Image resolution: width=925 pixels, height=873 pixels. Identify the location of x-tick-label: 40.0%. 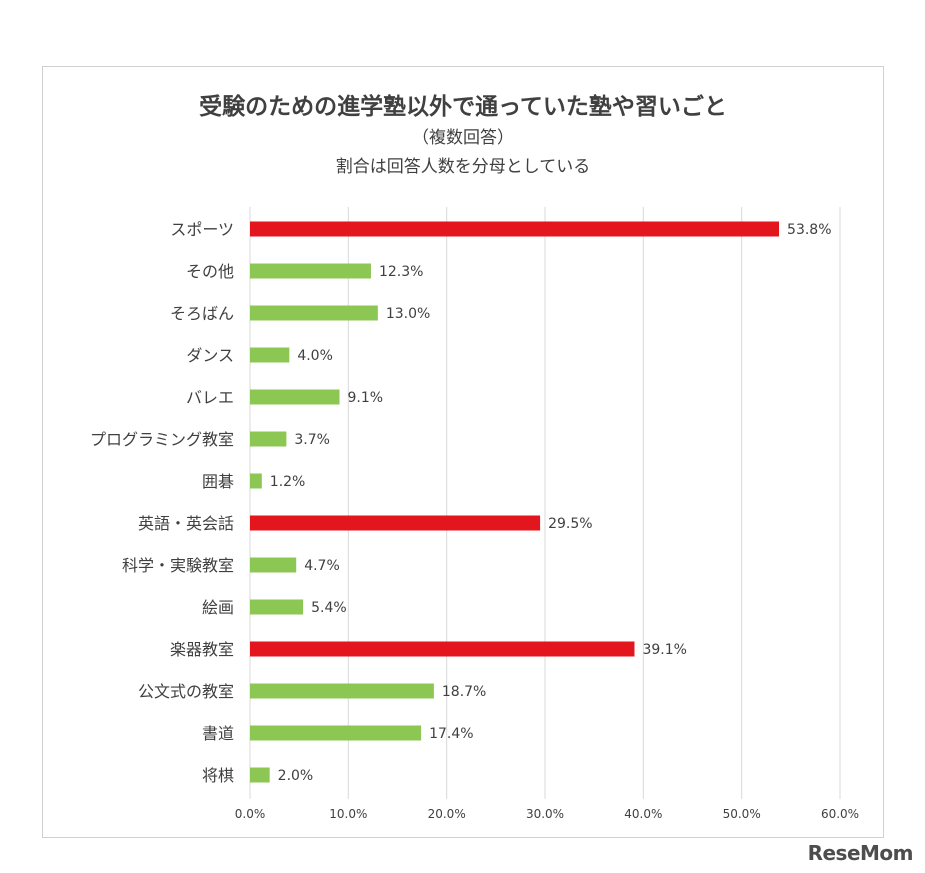
(643, 814).